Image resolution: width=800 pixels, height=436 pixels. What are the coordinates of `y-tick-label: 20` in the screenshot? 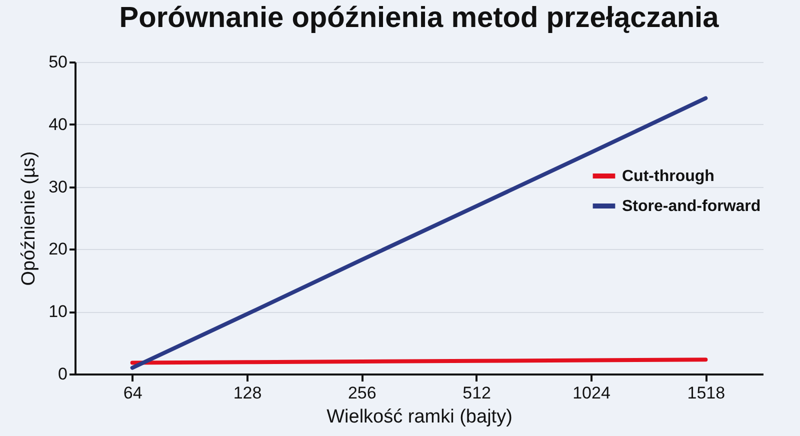 It's located at (58, 249).